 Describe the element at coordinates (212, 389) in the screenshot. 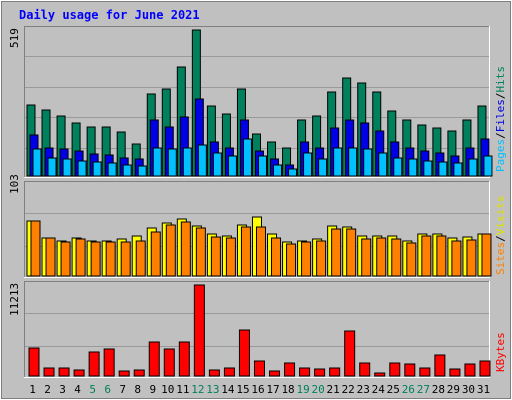

I see `x-tick-label-day-13: 13` at that location.